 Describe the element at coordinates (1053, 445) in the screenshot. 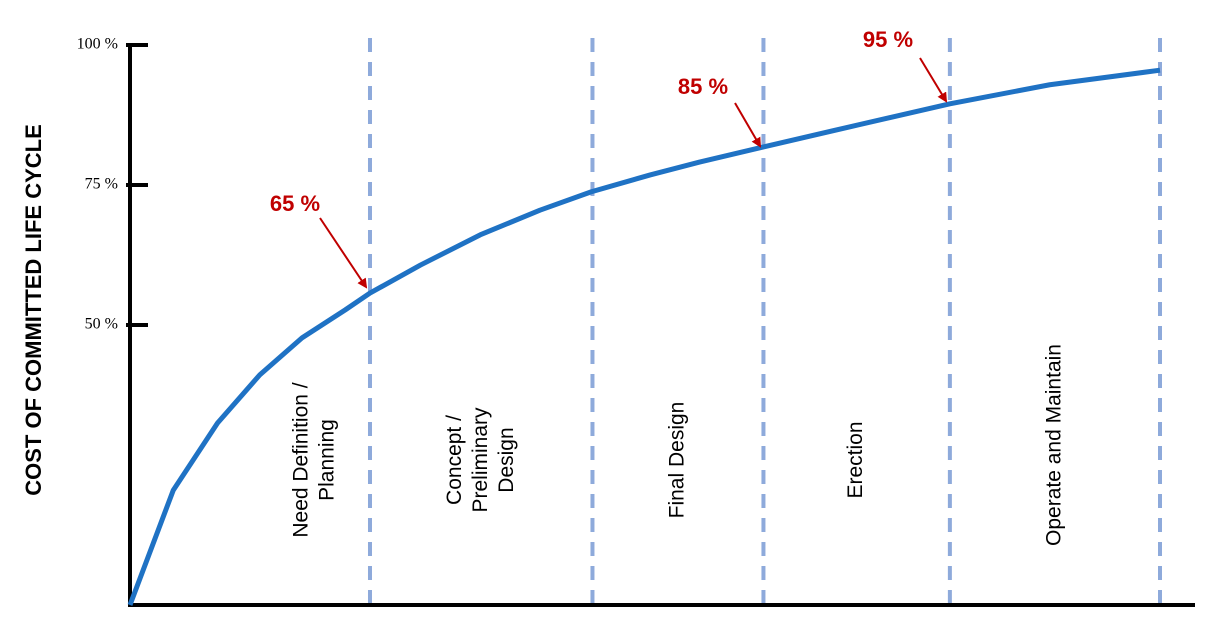

I see `phase-label: Operate and Maintain` at that location.